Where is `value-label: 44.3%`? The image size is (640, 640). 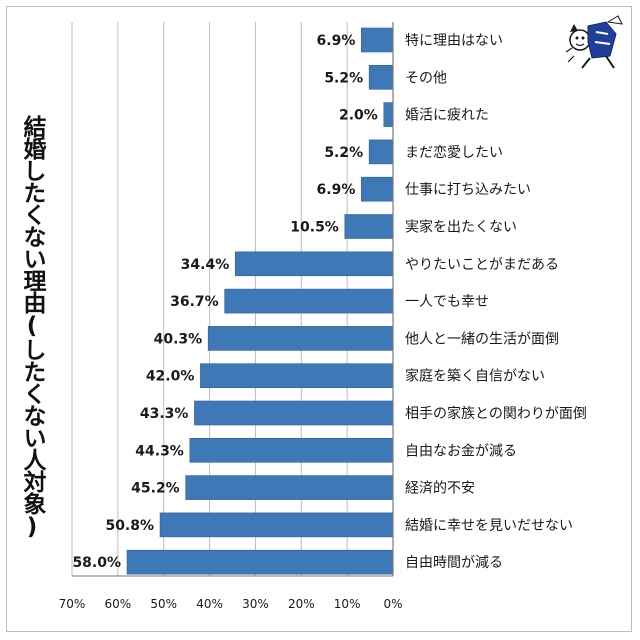
value-label: 44.3% is located at coordinates (159, 451).